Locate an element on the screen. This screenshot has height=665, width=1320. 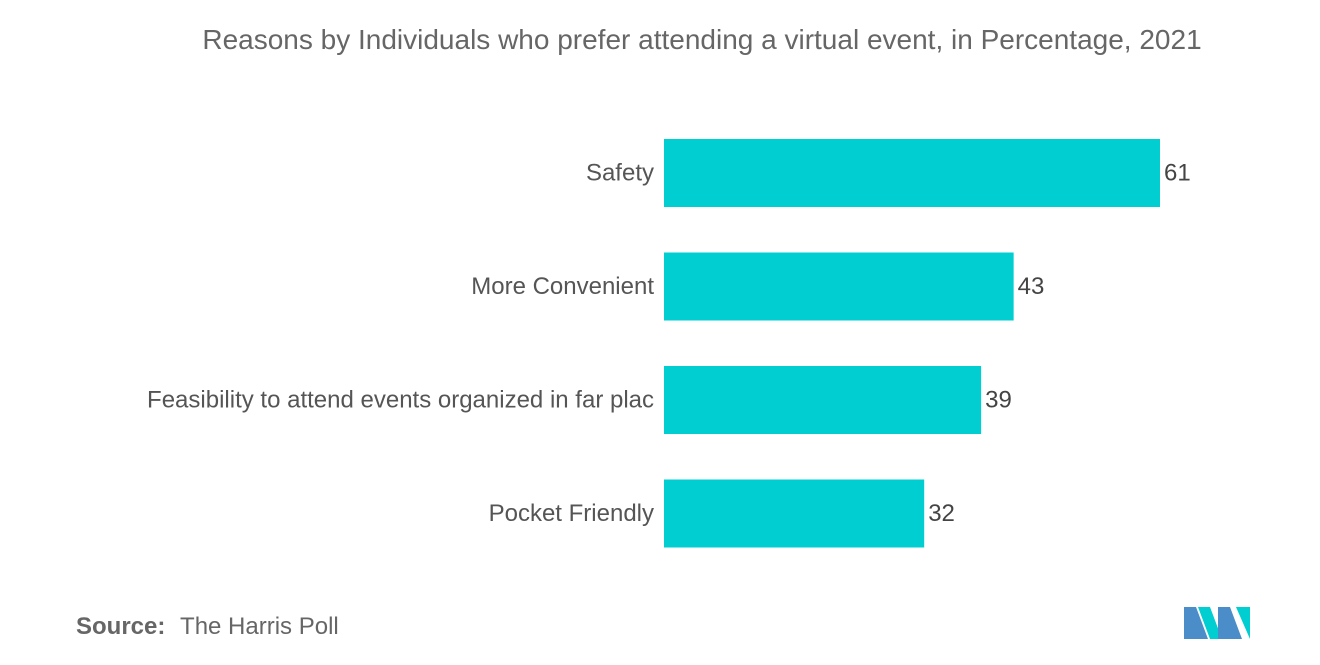
value-label: 32 is located at coordinates (941, 513).